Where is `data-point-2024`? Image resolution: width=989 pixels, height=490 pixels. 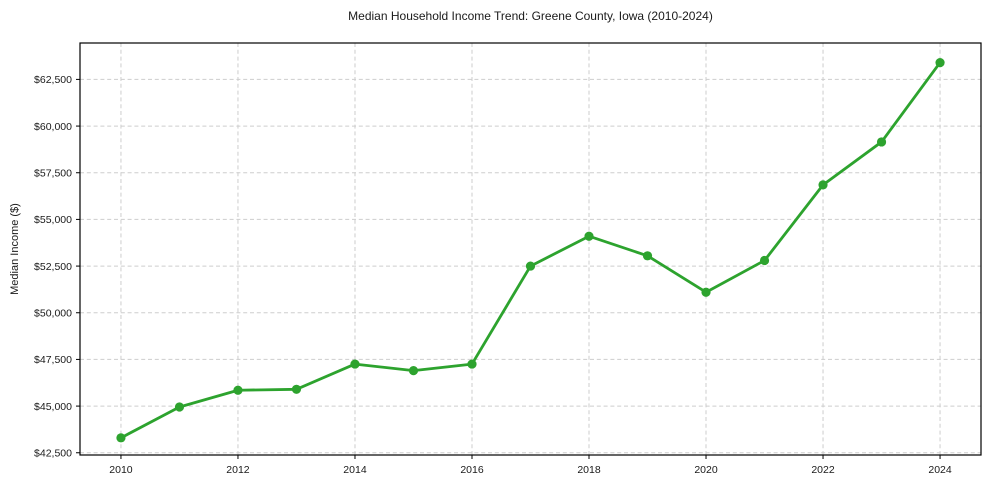
data-point-2024 is located at coordinates (940, 63).